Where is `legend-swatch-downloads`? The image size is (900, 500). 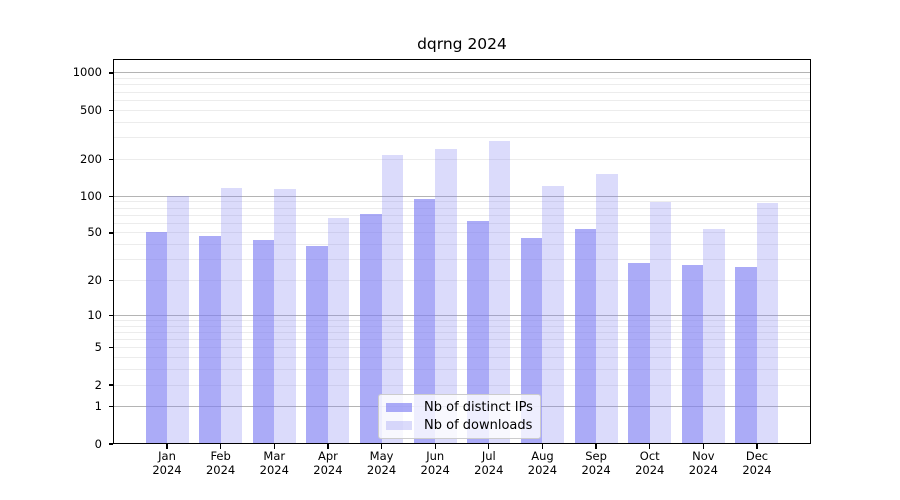
legend-swatch-downloads is located at coordinates (399, 425).